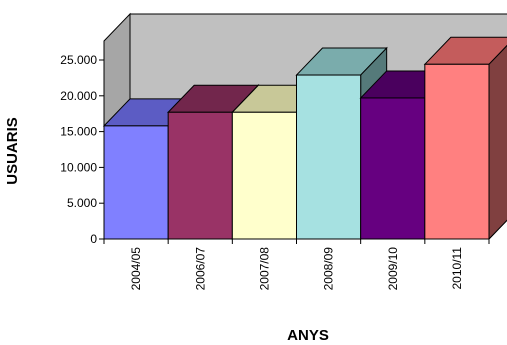  Describe the element at coordinates (78, 96) in the screenshot. I see `y-tick-label: 20.000` at that location.